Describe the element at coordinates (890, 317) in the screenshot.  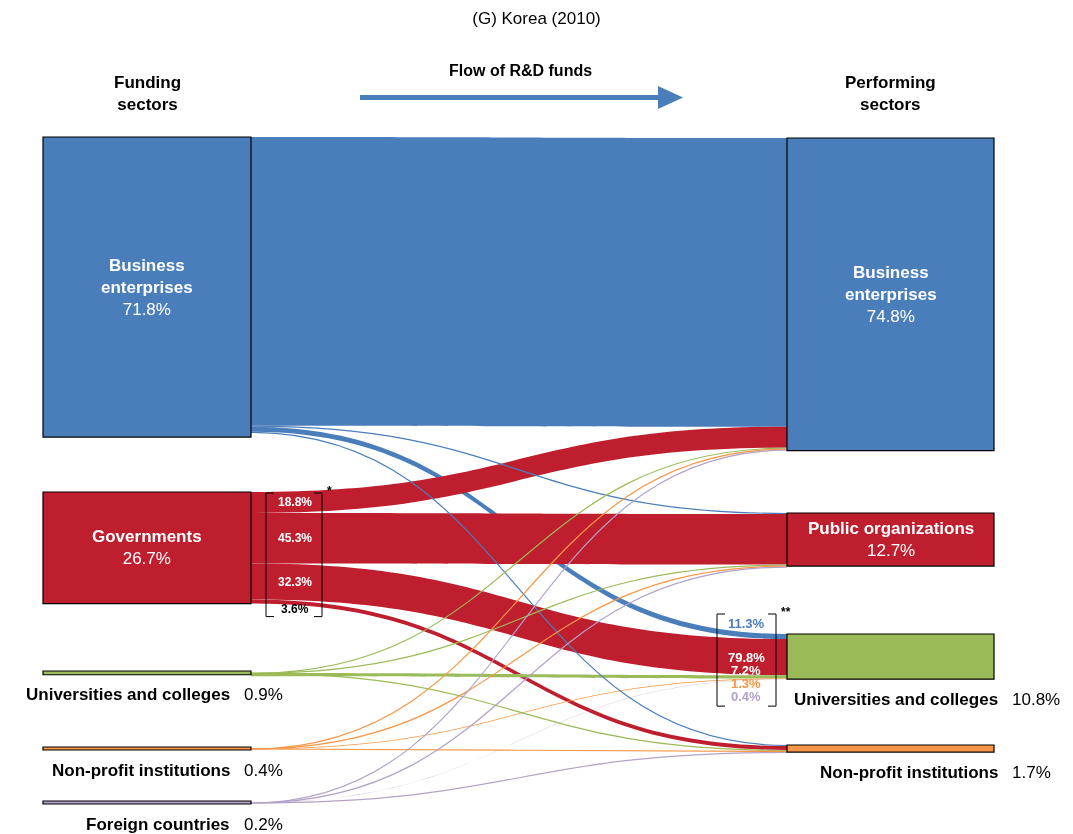
I see `data-label: 74.8%` at that location.